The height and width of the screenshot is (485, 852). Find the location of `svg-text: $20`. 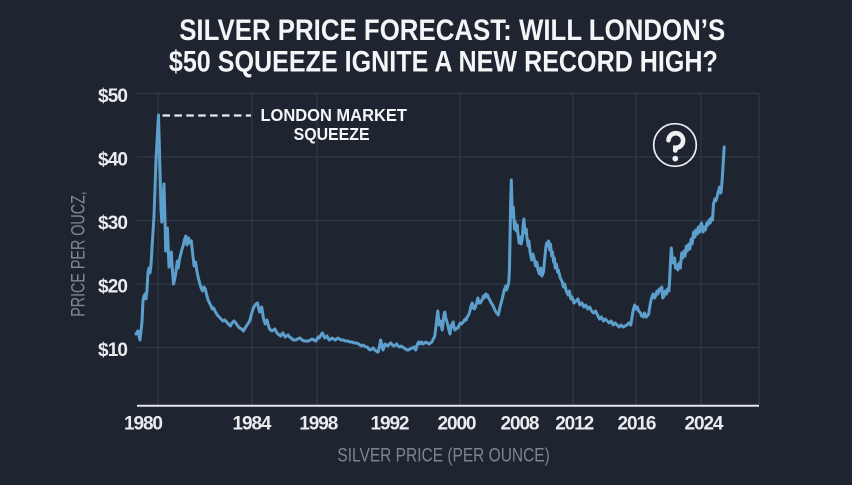

svg-text: $20 is located at coordinates (113, 287).